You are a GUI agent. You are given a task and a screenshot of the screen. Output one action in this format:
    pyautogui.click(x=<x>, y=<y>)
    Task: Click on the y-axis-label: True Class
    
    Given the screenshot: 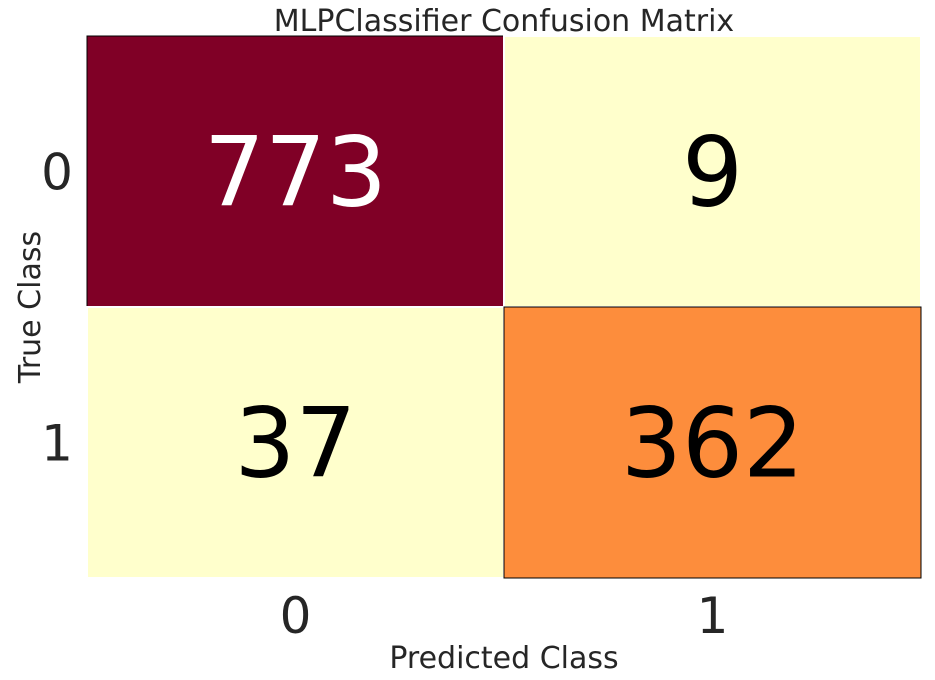 What is the action you would take?
    pyautogui.click(x=30, y=307)
    